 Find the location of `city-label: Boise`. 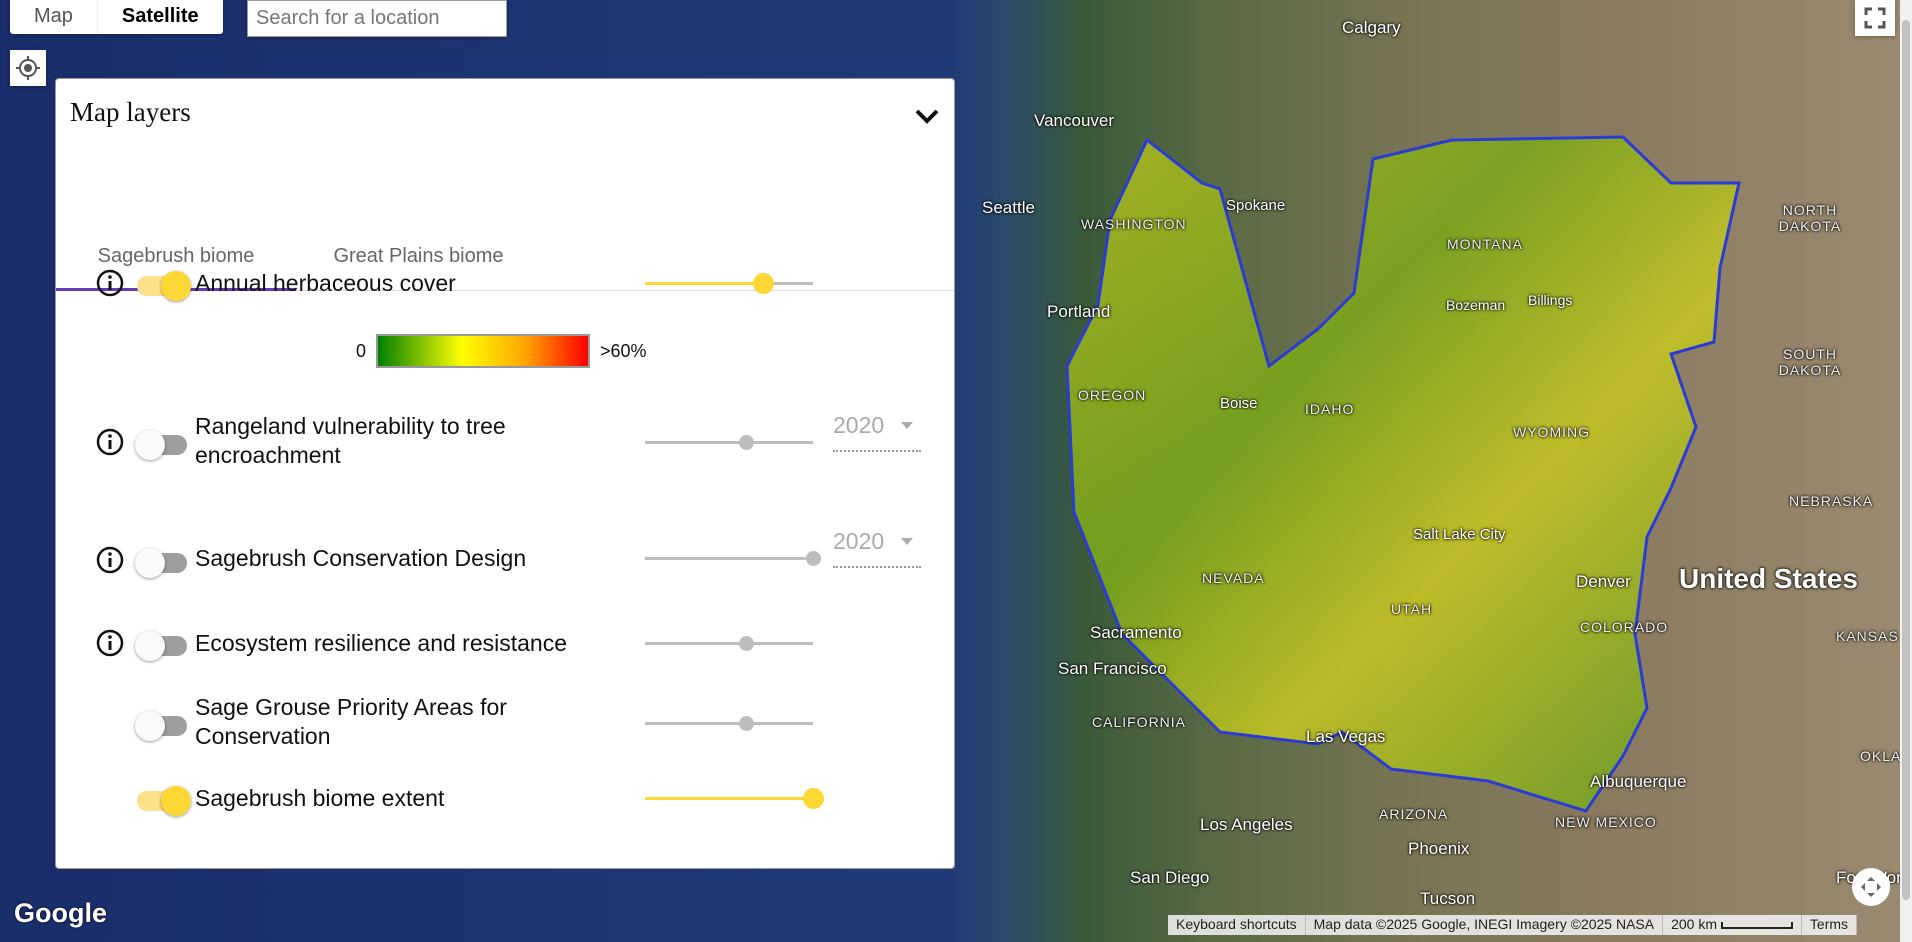

city-label: Boise is located at coordinates (1239, 403).